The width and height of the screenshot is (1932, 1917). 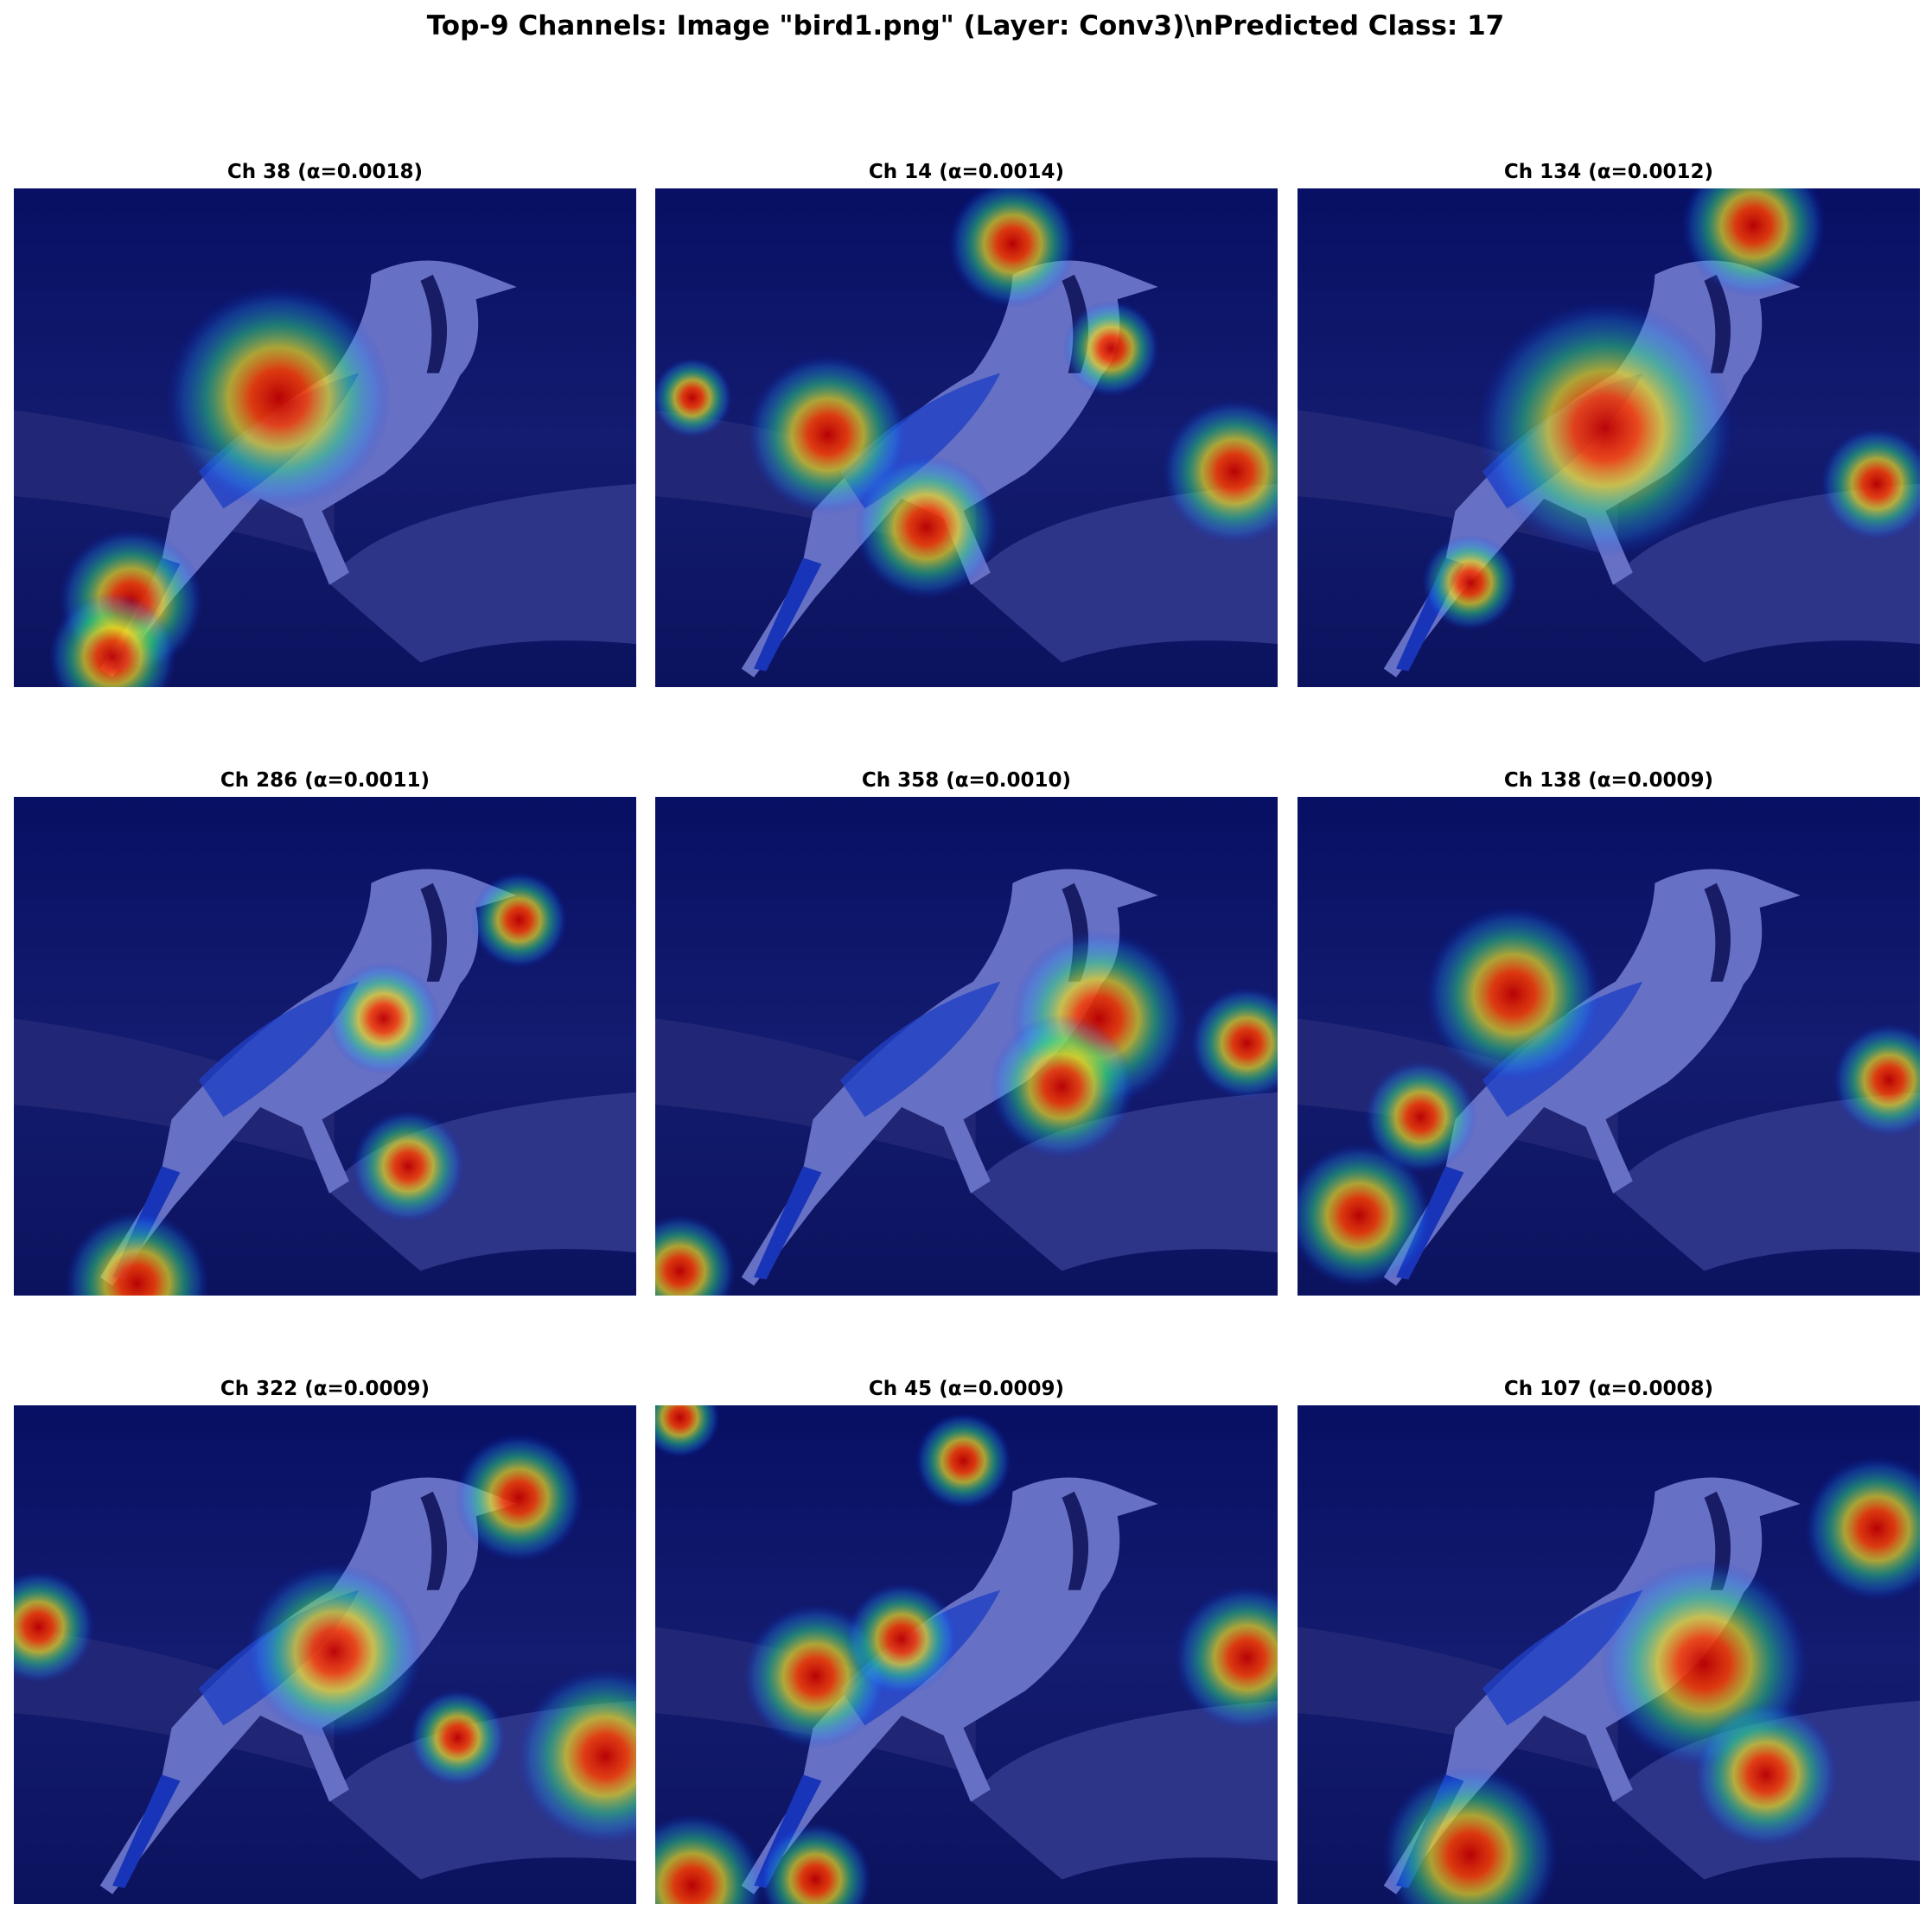 I want to click on panel-title: Ch 134 (α=0.0012), so click(x=1608, y=172).